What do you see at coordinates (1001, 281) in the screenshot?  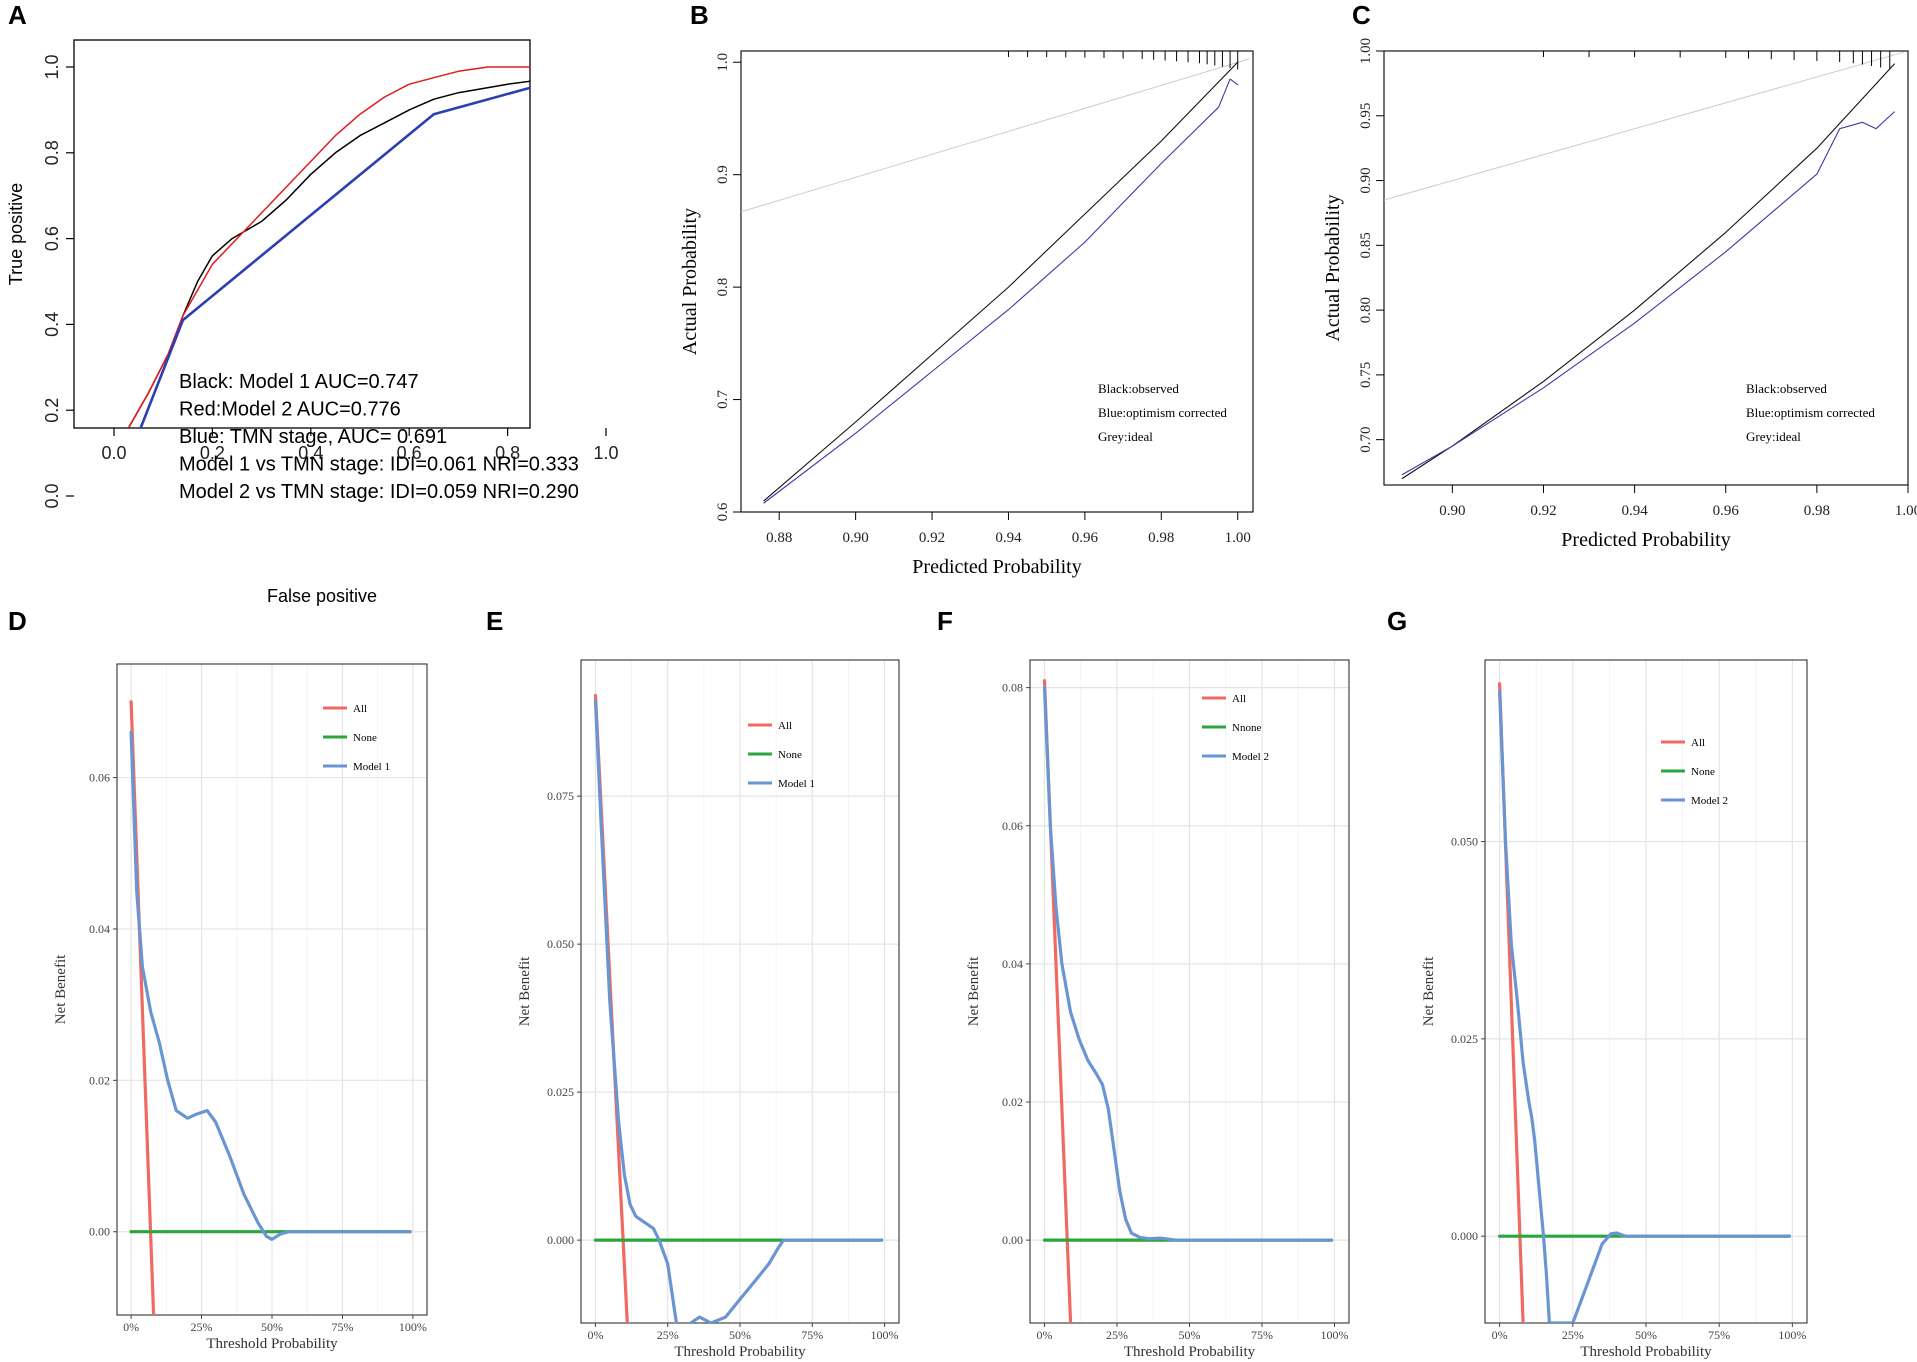 I see `series-observed` at bounding box center [1001, 281].